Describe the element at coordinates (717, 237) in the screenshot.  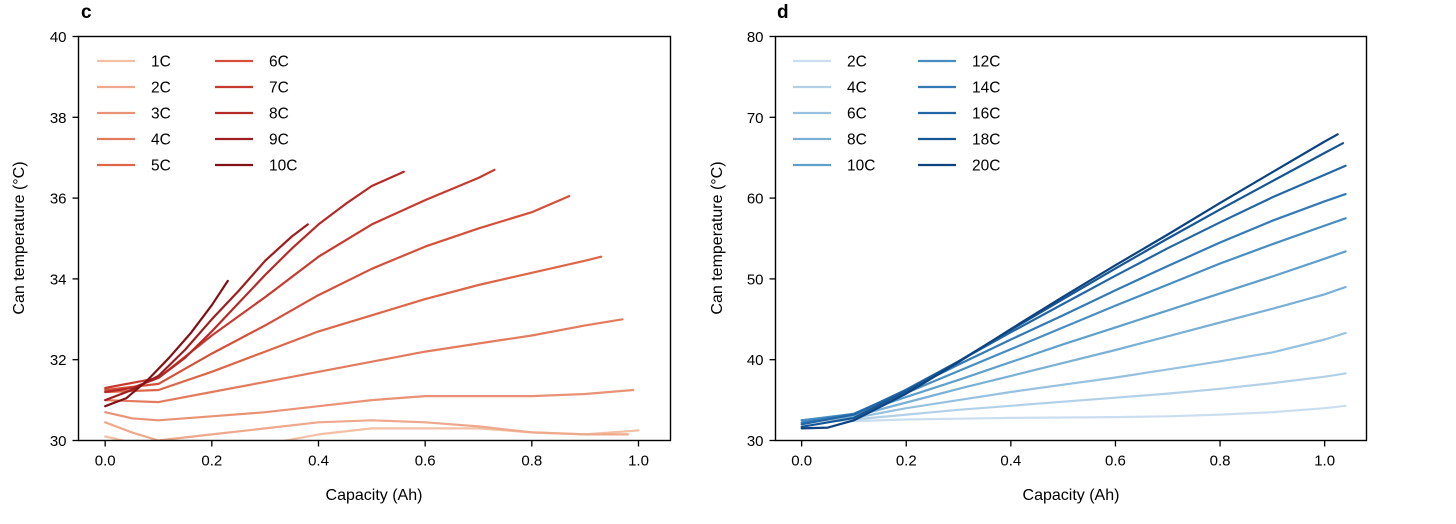
I see `panel-d-y-axis-label: Can temperature (°C)` at that location.